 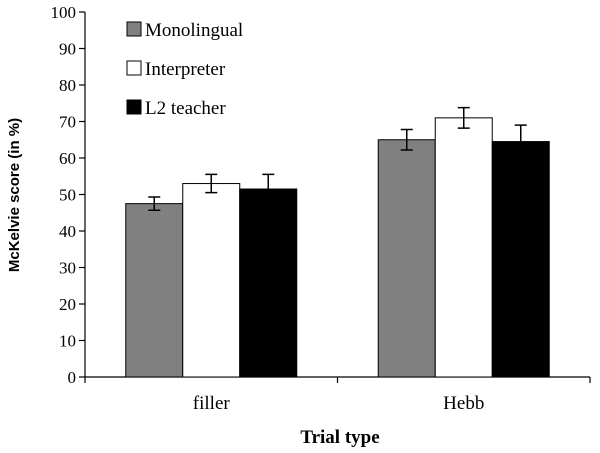 I want to click on y-tick-label: 60, so click(x=67, y=158).